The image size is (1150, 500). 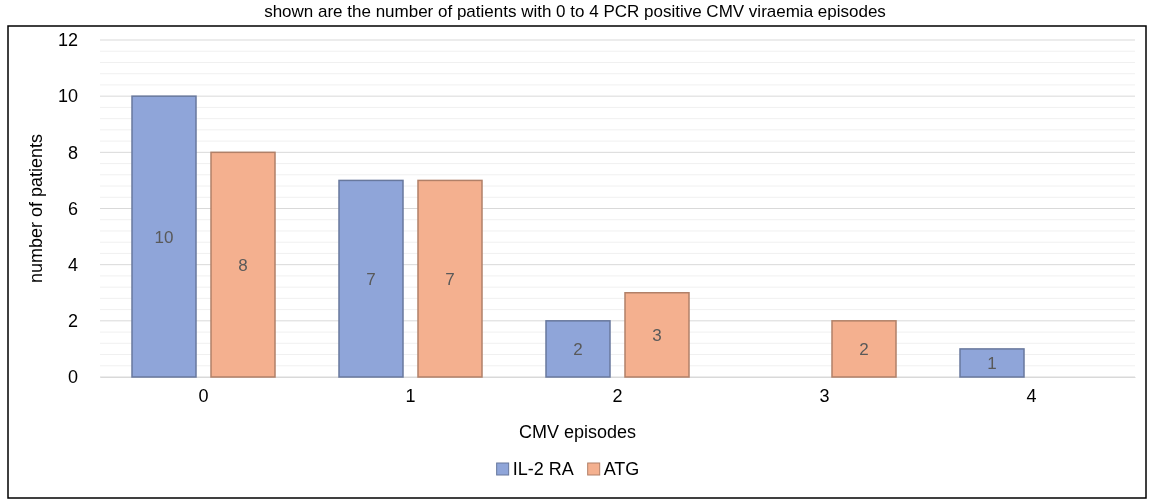 What do you see at coordinates (67, 96) in the screenshot?
I see `y-tick-label: 10` at bounding box center [67, 96].